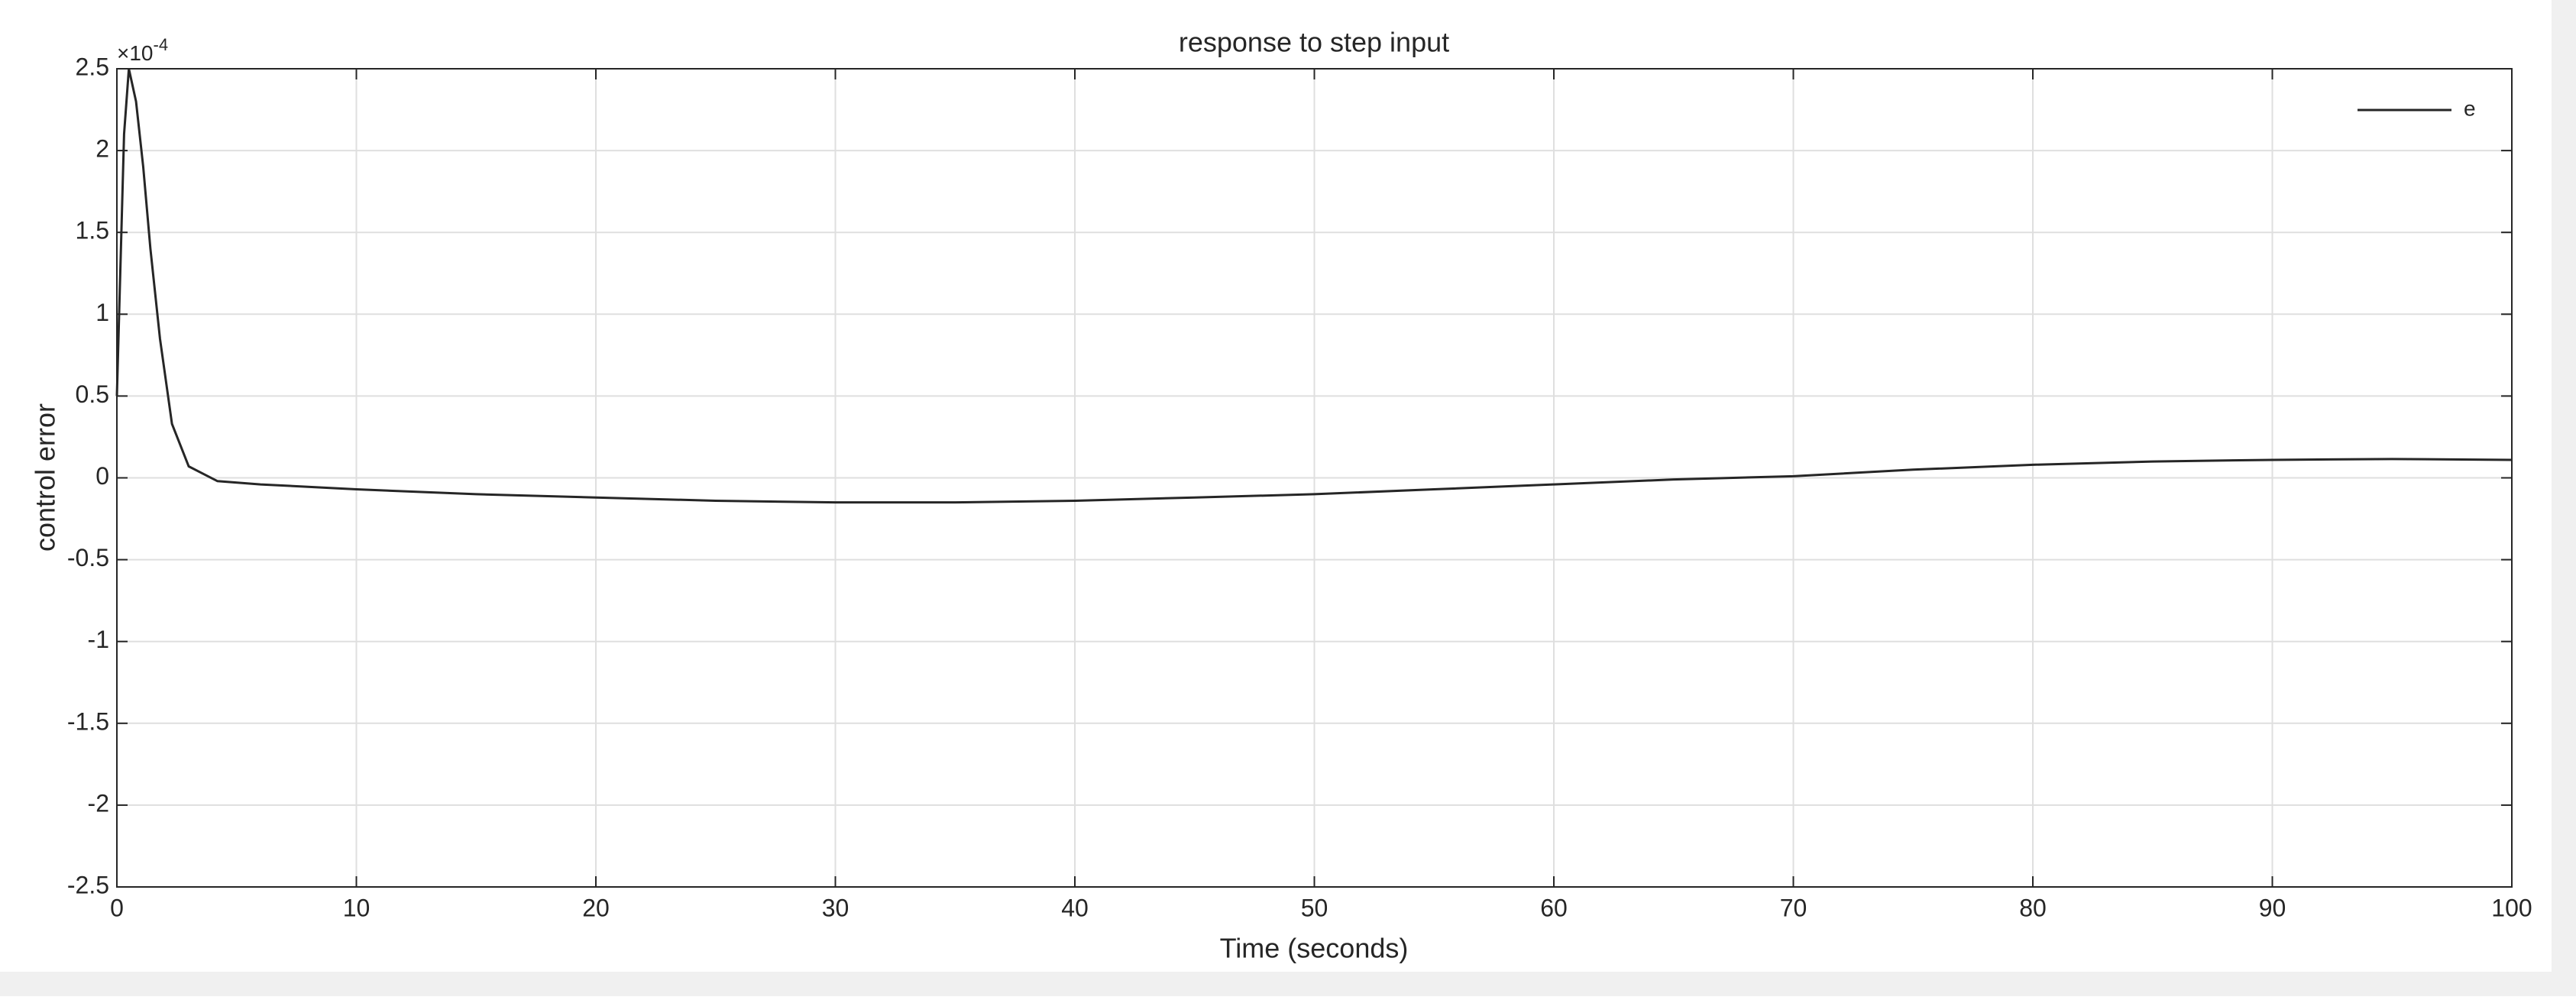 The height and width of the screenshot is (1000, 2576). Describe the element at coordinates (92, 394) in the screenshot. I see `y-tick-label: 0.5` at that location.